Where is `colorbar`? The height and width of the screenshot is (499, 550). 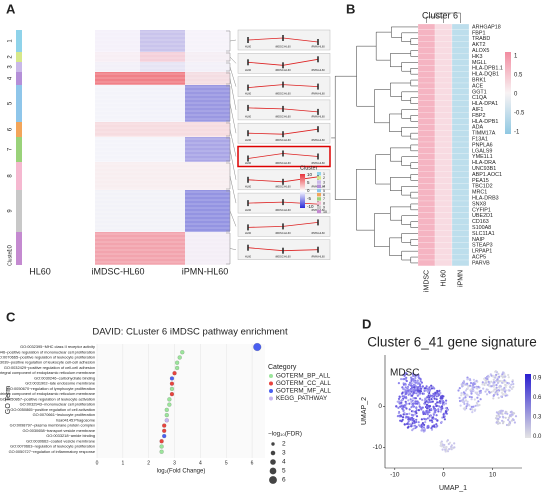
colorbar is located at coordinates (302, 191).